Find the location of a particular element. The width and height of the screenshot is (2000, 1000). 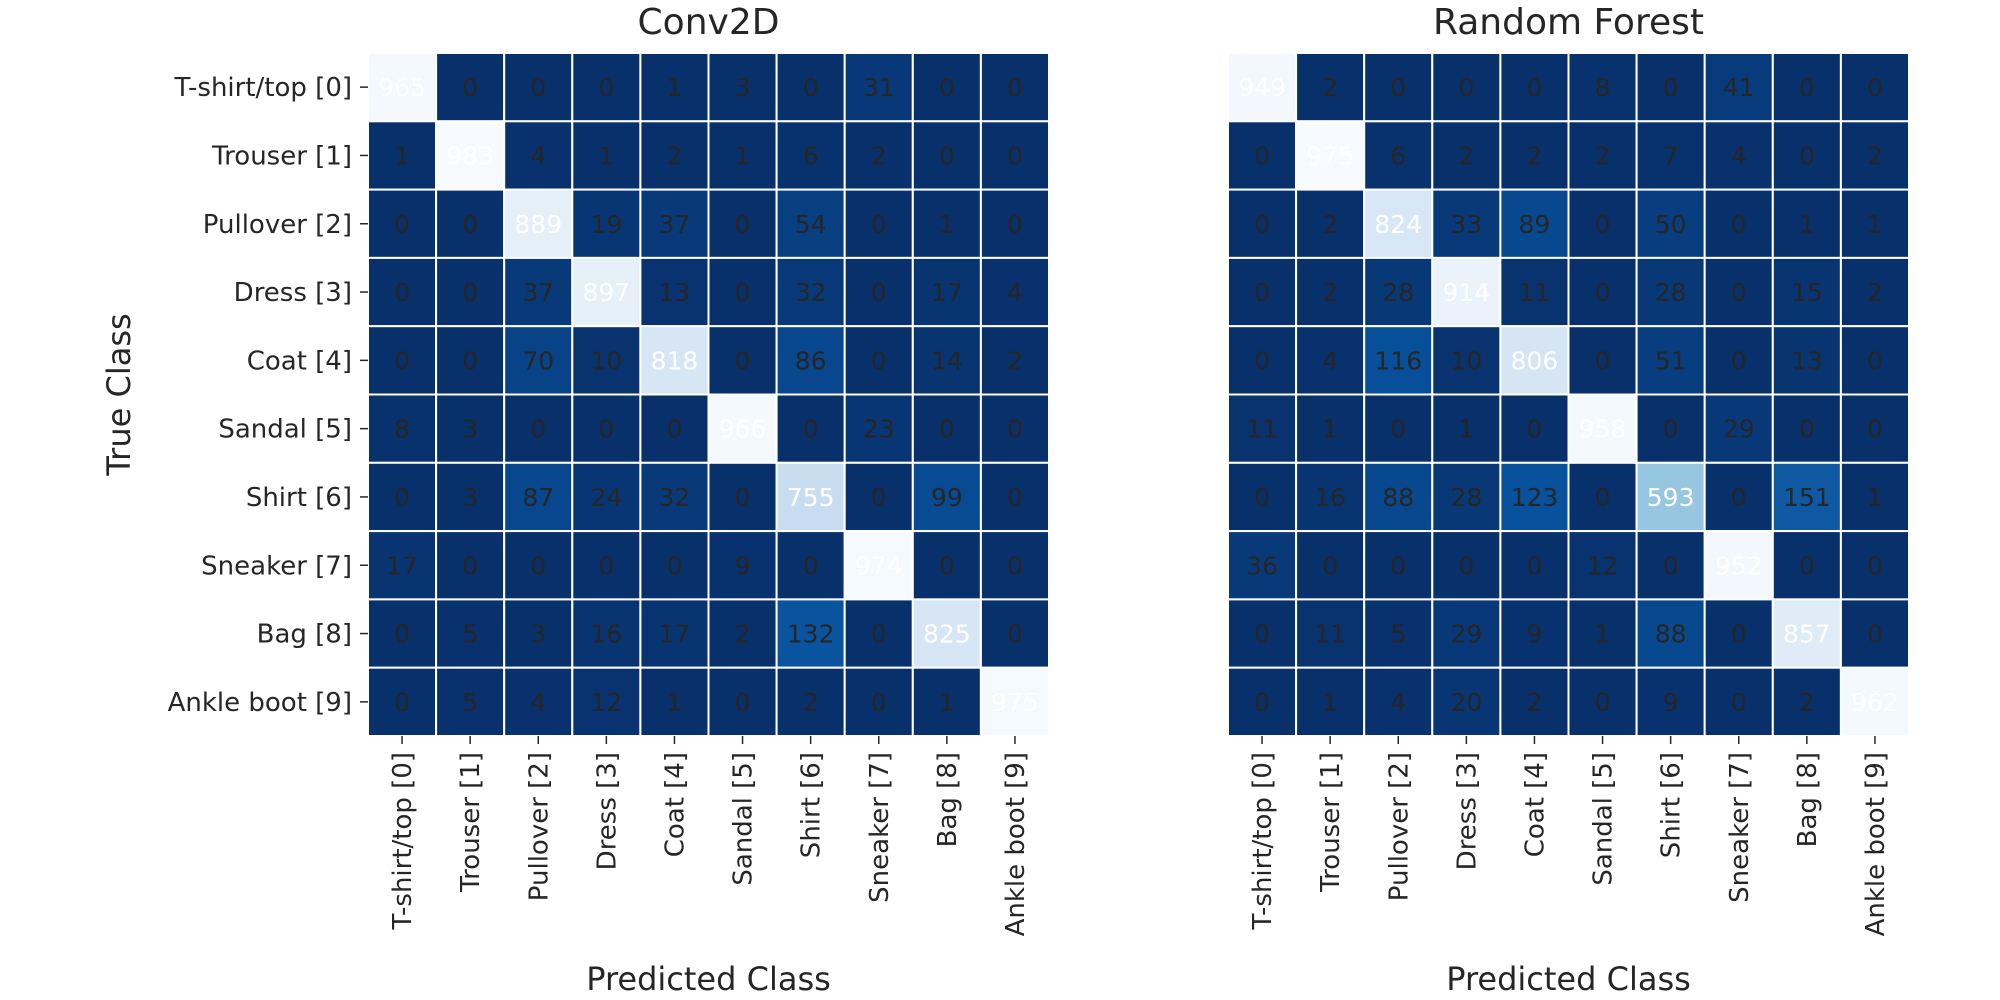

cell-value-label: 33 is located at coordinates (1466, 224).